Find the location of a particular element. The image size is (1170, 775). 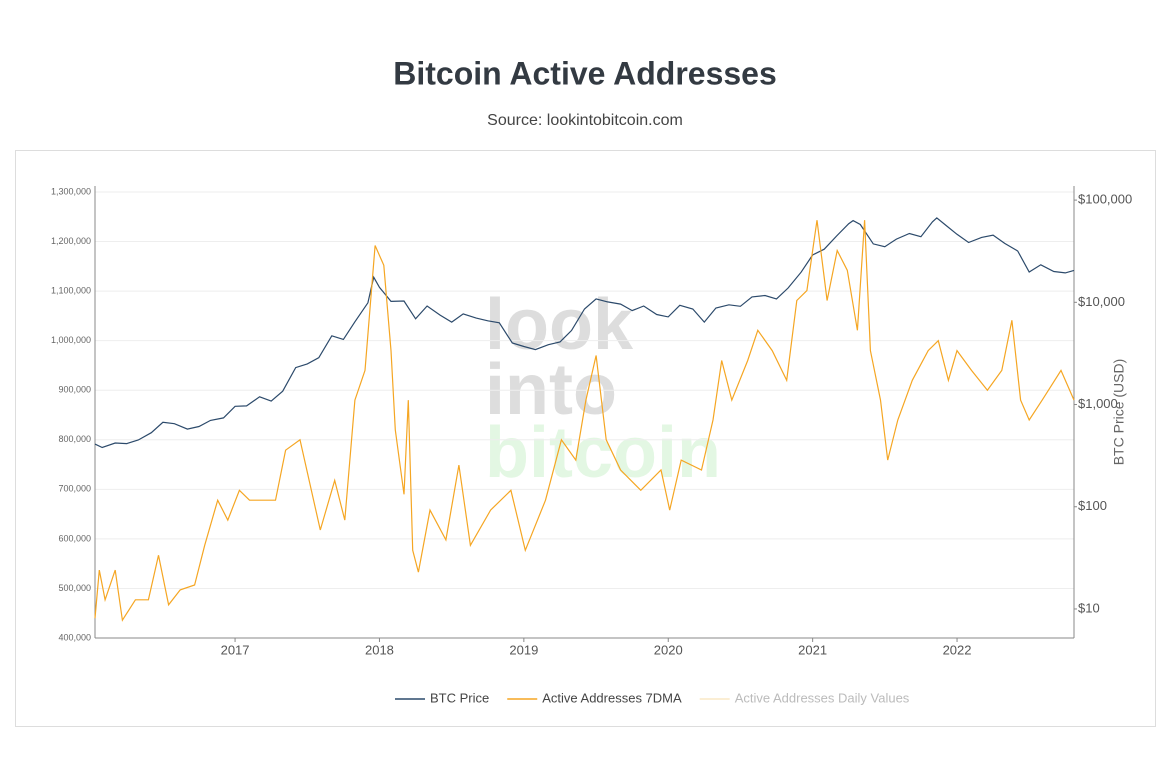

x-tick-label: 2021 is located at coordinates (812, 649).